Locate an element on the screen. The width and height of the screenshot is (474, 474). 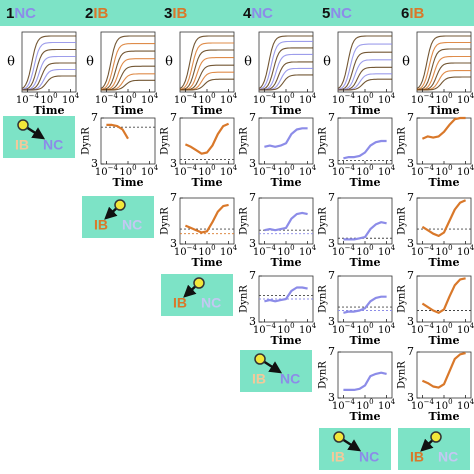
icon-box is located at coordinates (355, 449).